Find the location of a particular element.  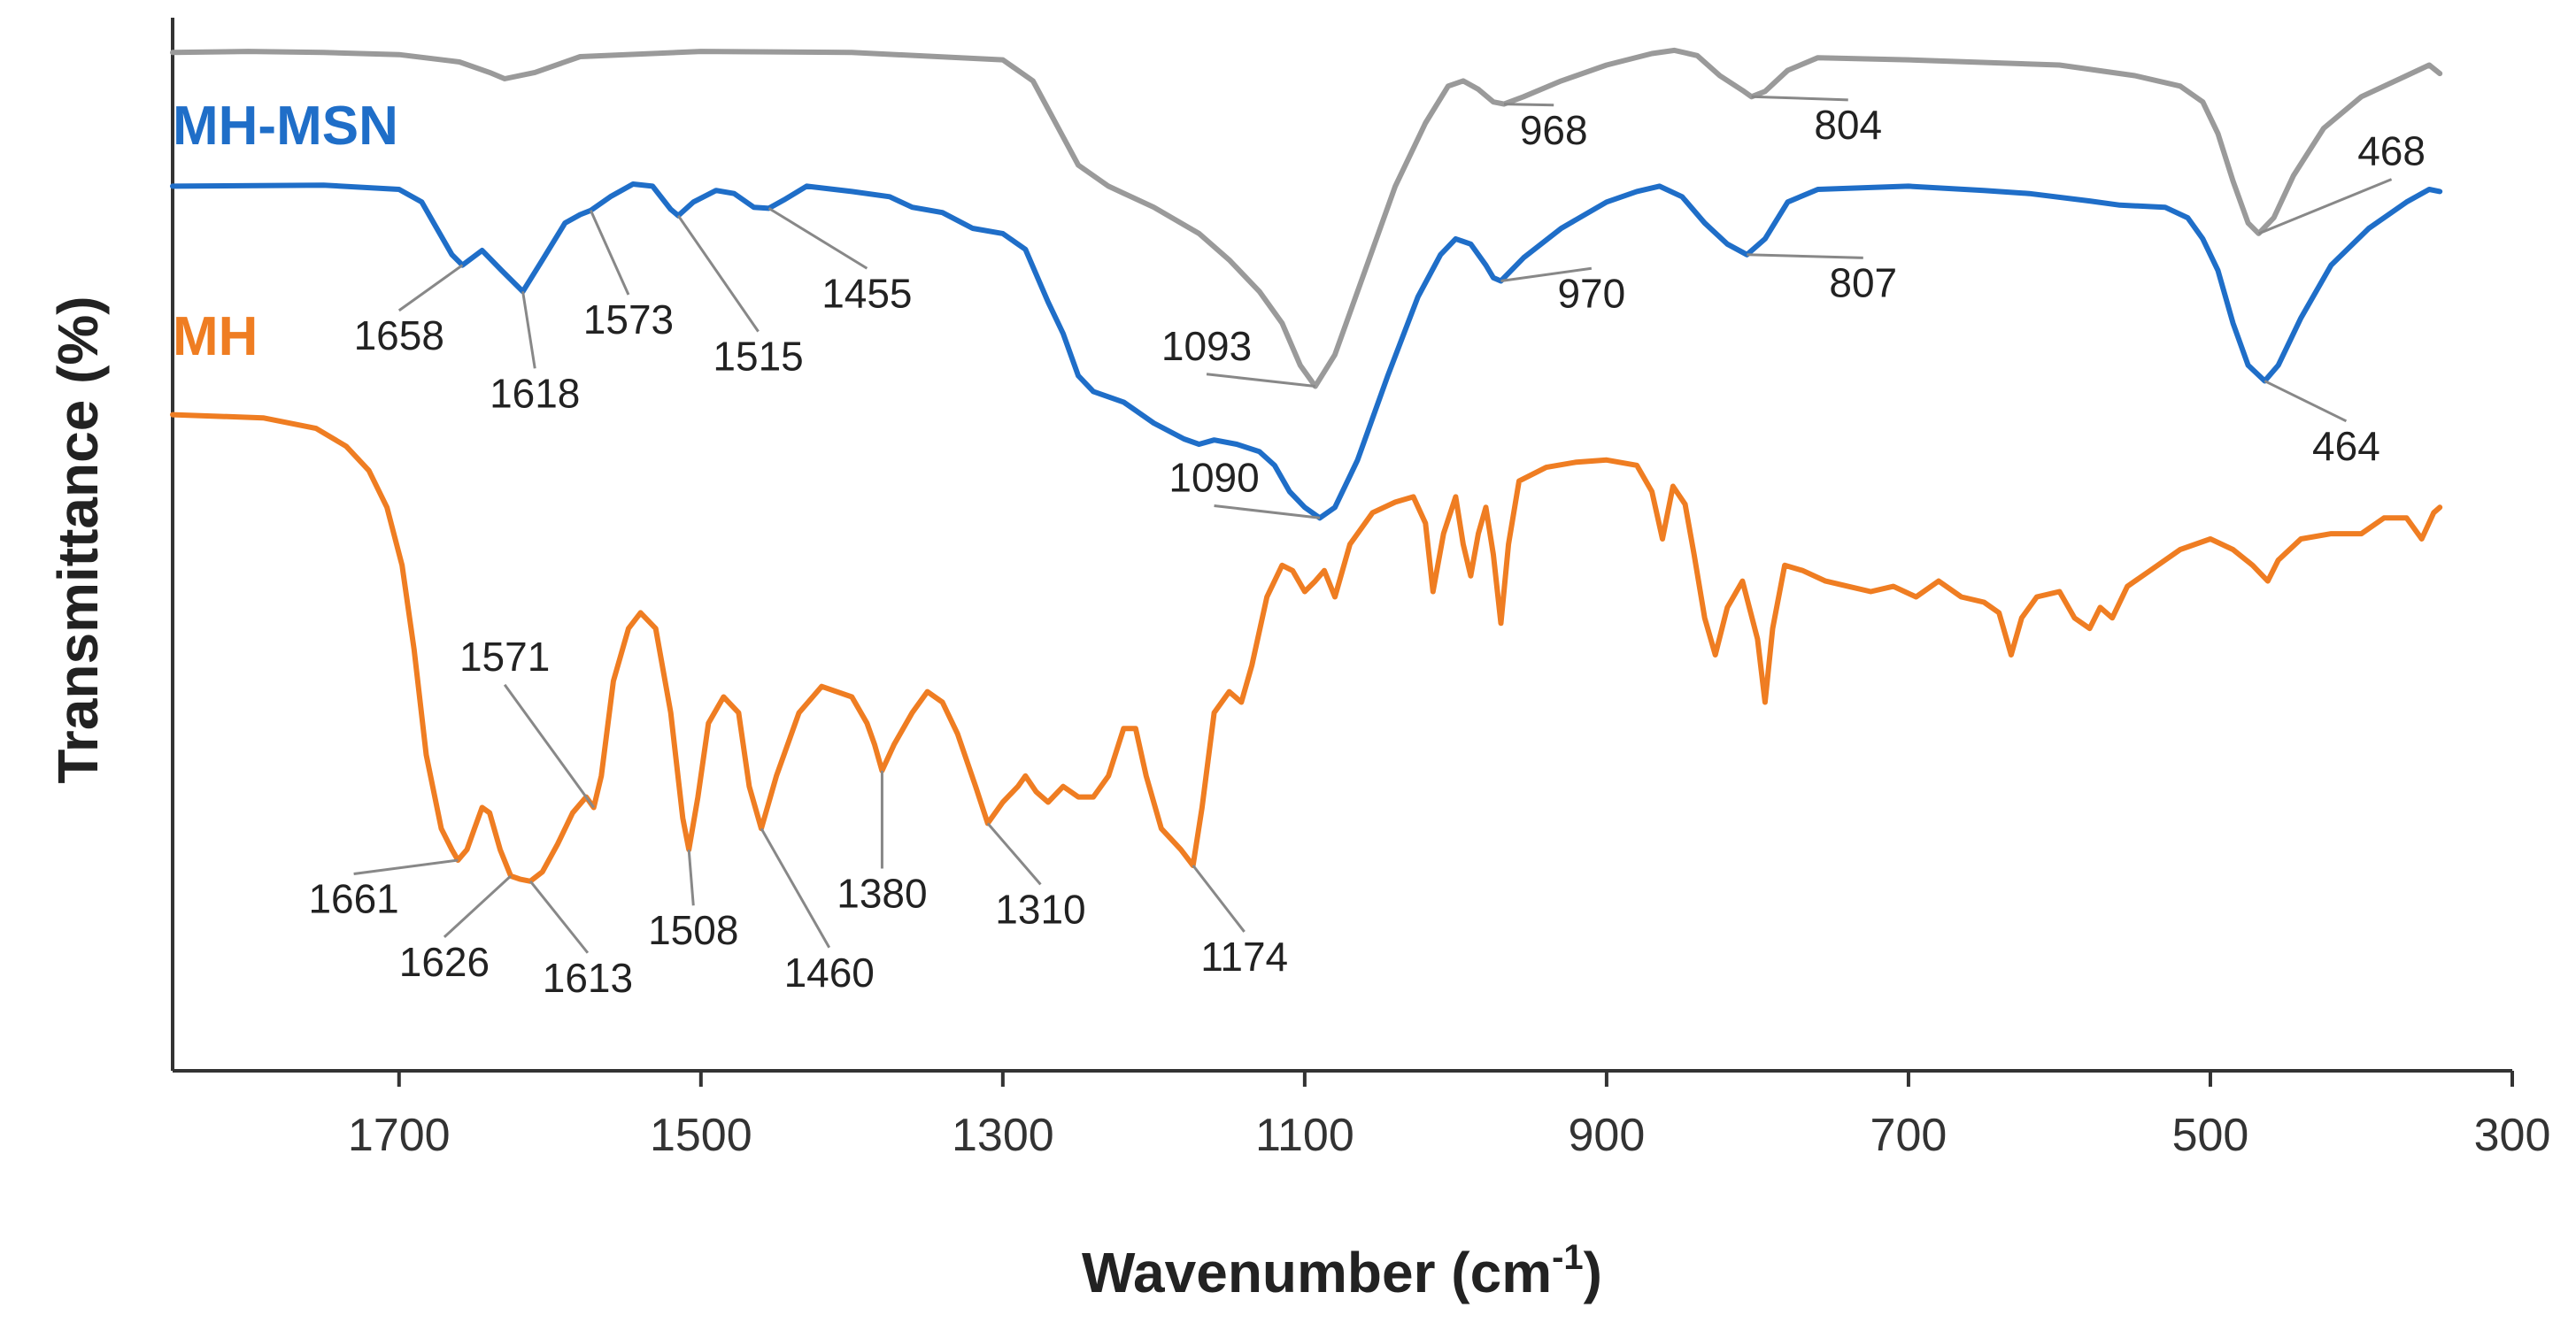

peak-label-804: 804 is located at coordinates (1848, 125).